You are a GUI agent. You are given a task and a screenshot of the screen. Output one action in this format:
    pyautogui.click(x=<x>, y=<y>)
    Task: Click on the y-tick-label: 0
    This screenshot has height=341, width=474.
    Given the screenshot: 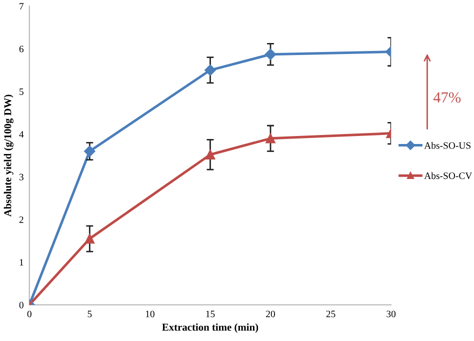 What is the action you would take?
    pyautogui.click(x=21, y=305)
    